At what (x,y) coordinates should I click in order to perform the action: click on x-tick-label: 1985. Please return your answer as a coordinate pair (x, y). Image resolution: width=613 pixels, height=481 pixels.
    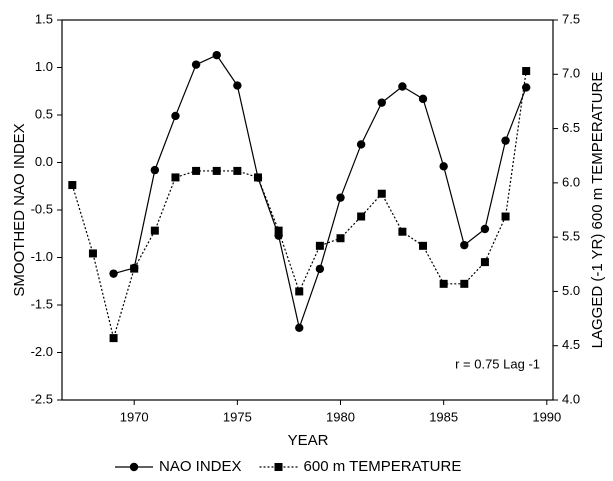
    Looking at the image, I should click on (443, 416).